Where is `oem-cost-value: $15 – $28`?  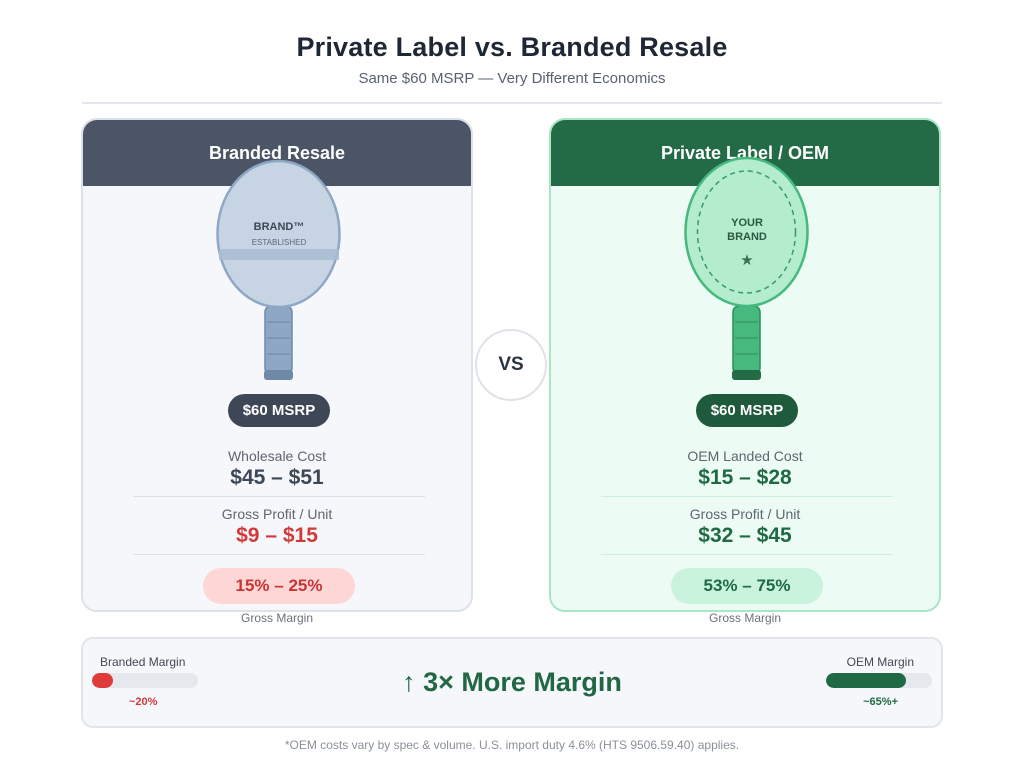
oem-cost-value: $15 – $28 is located at coordinates (745, 477).